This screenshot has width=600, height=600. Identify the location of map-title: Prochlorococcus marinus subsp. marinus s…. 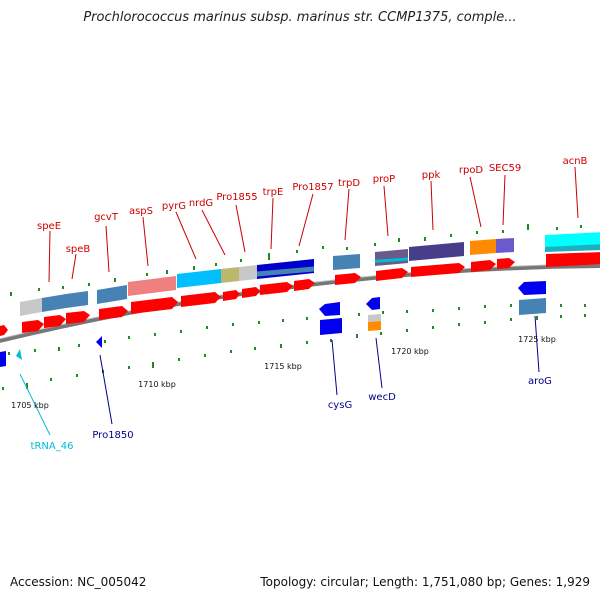
(300, 17).